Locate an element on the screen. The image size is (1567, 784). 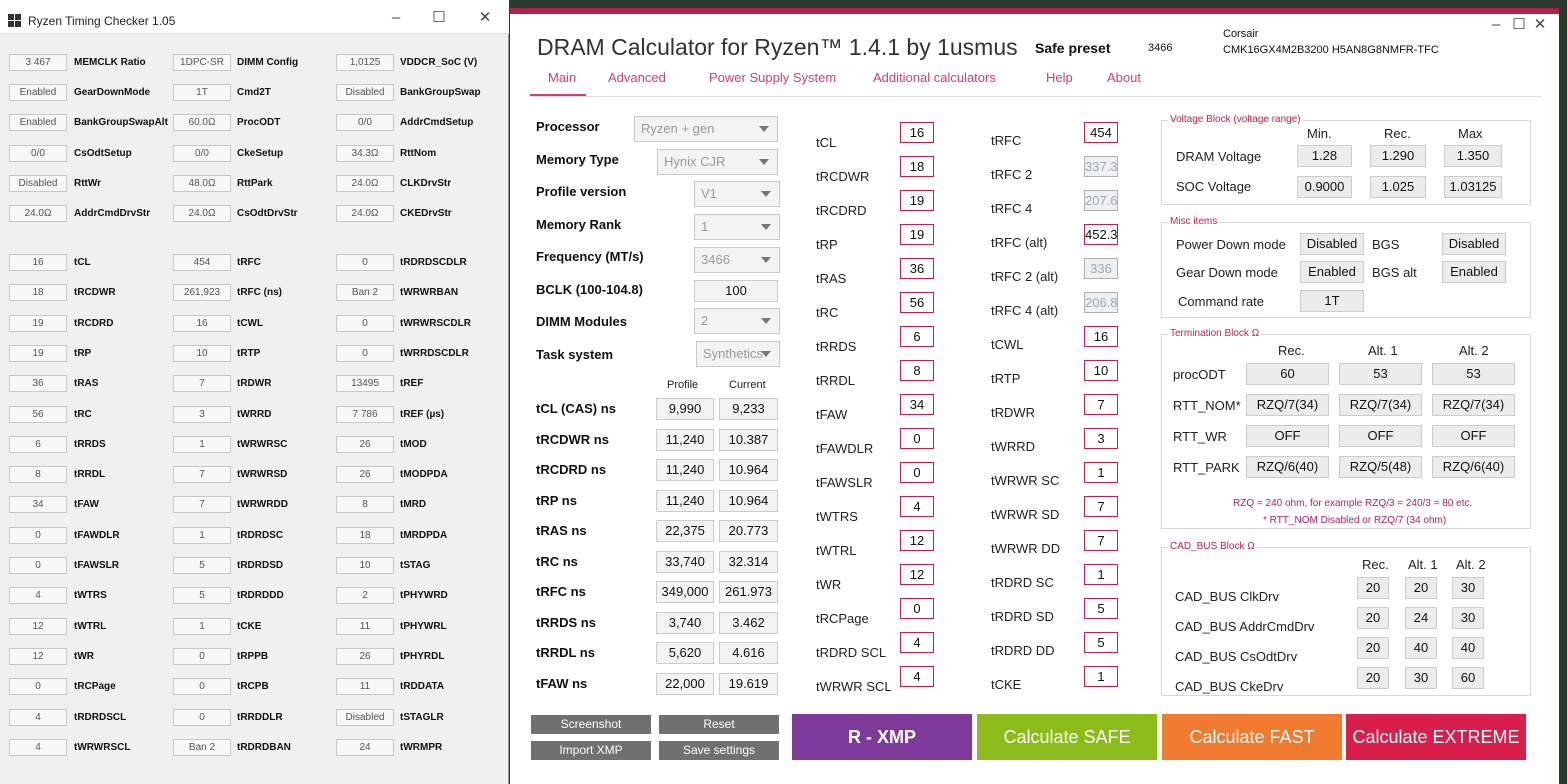
timing-value: 206.8 is located at coordinates (1101, 302).